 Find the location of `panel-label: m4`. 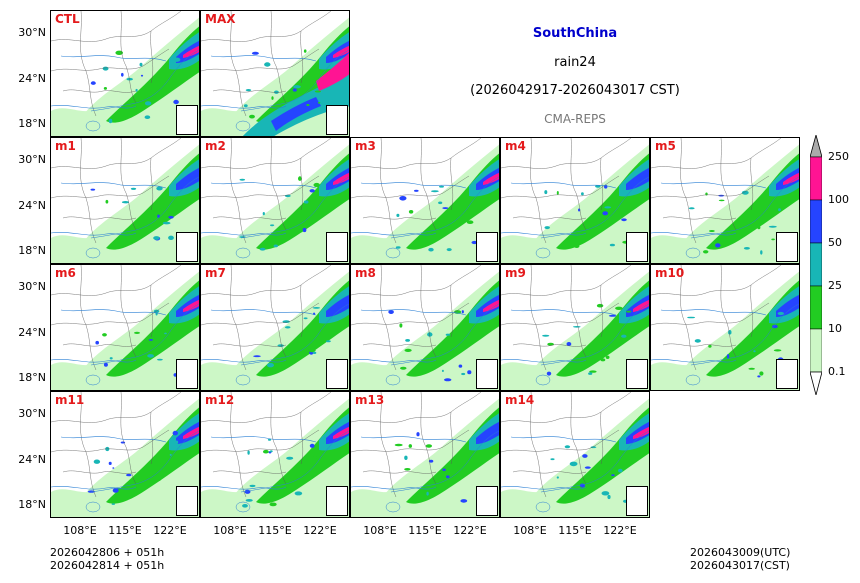

panel-label: m4 is located at coordinates (515, 146).